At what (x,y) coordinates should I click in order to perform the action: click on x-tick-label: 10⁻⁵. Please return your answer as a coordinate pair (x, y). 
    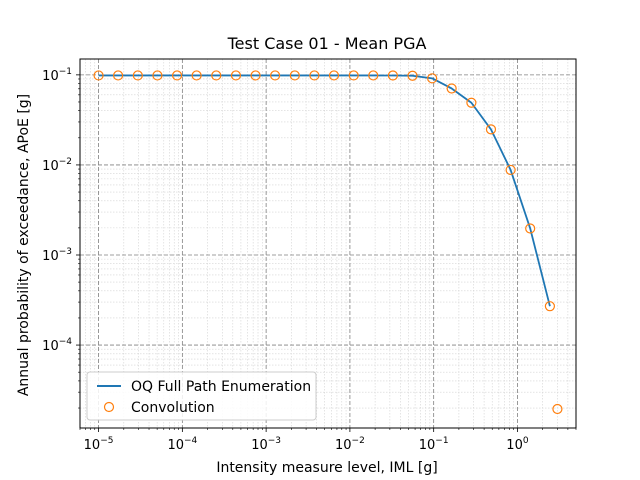
    Looking at the image, I should click on (99, 444).